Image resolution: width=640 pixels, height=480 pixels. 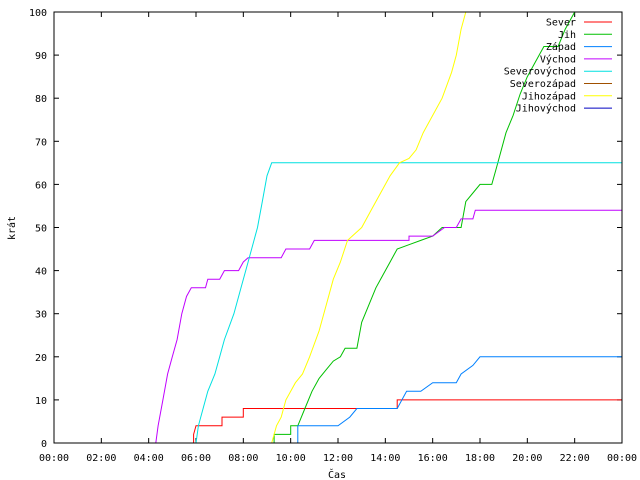 I want to click on x-tick-label: 12:00, so click(x=338, y=458).